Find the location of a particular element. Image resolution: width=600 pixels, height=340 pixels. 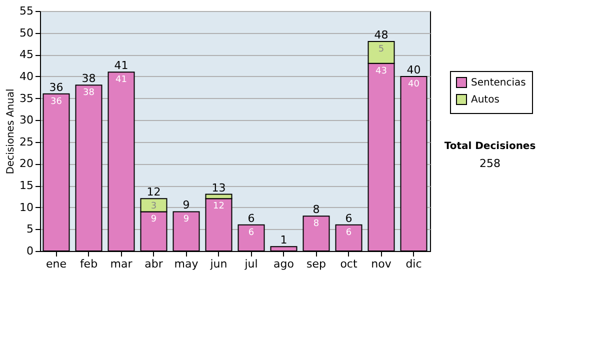

total-label: 8 is located at coordinates (316, 209).